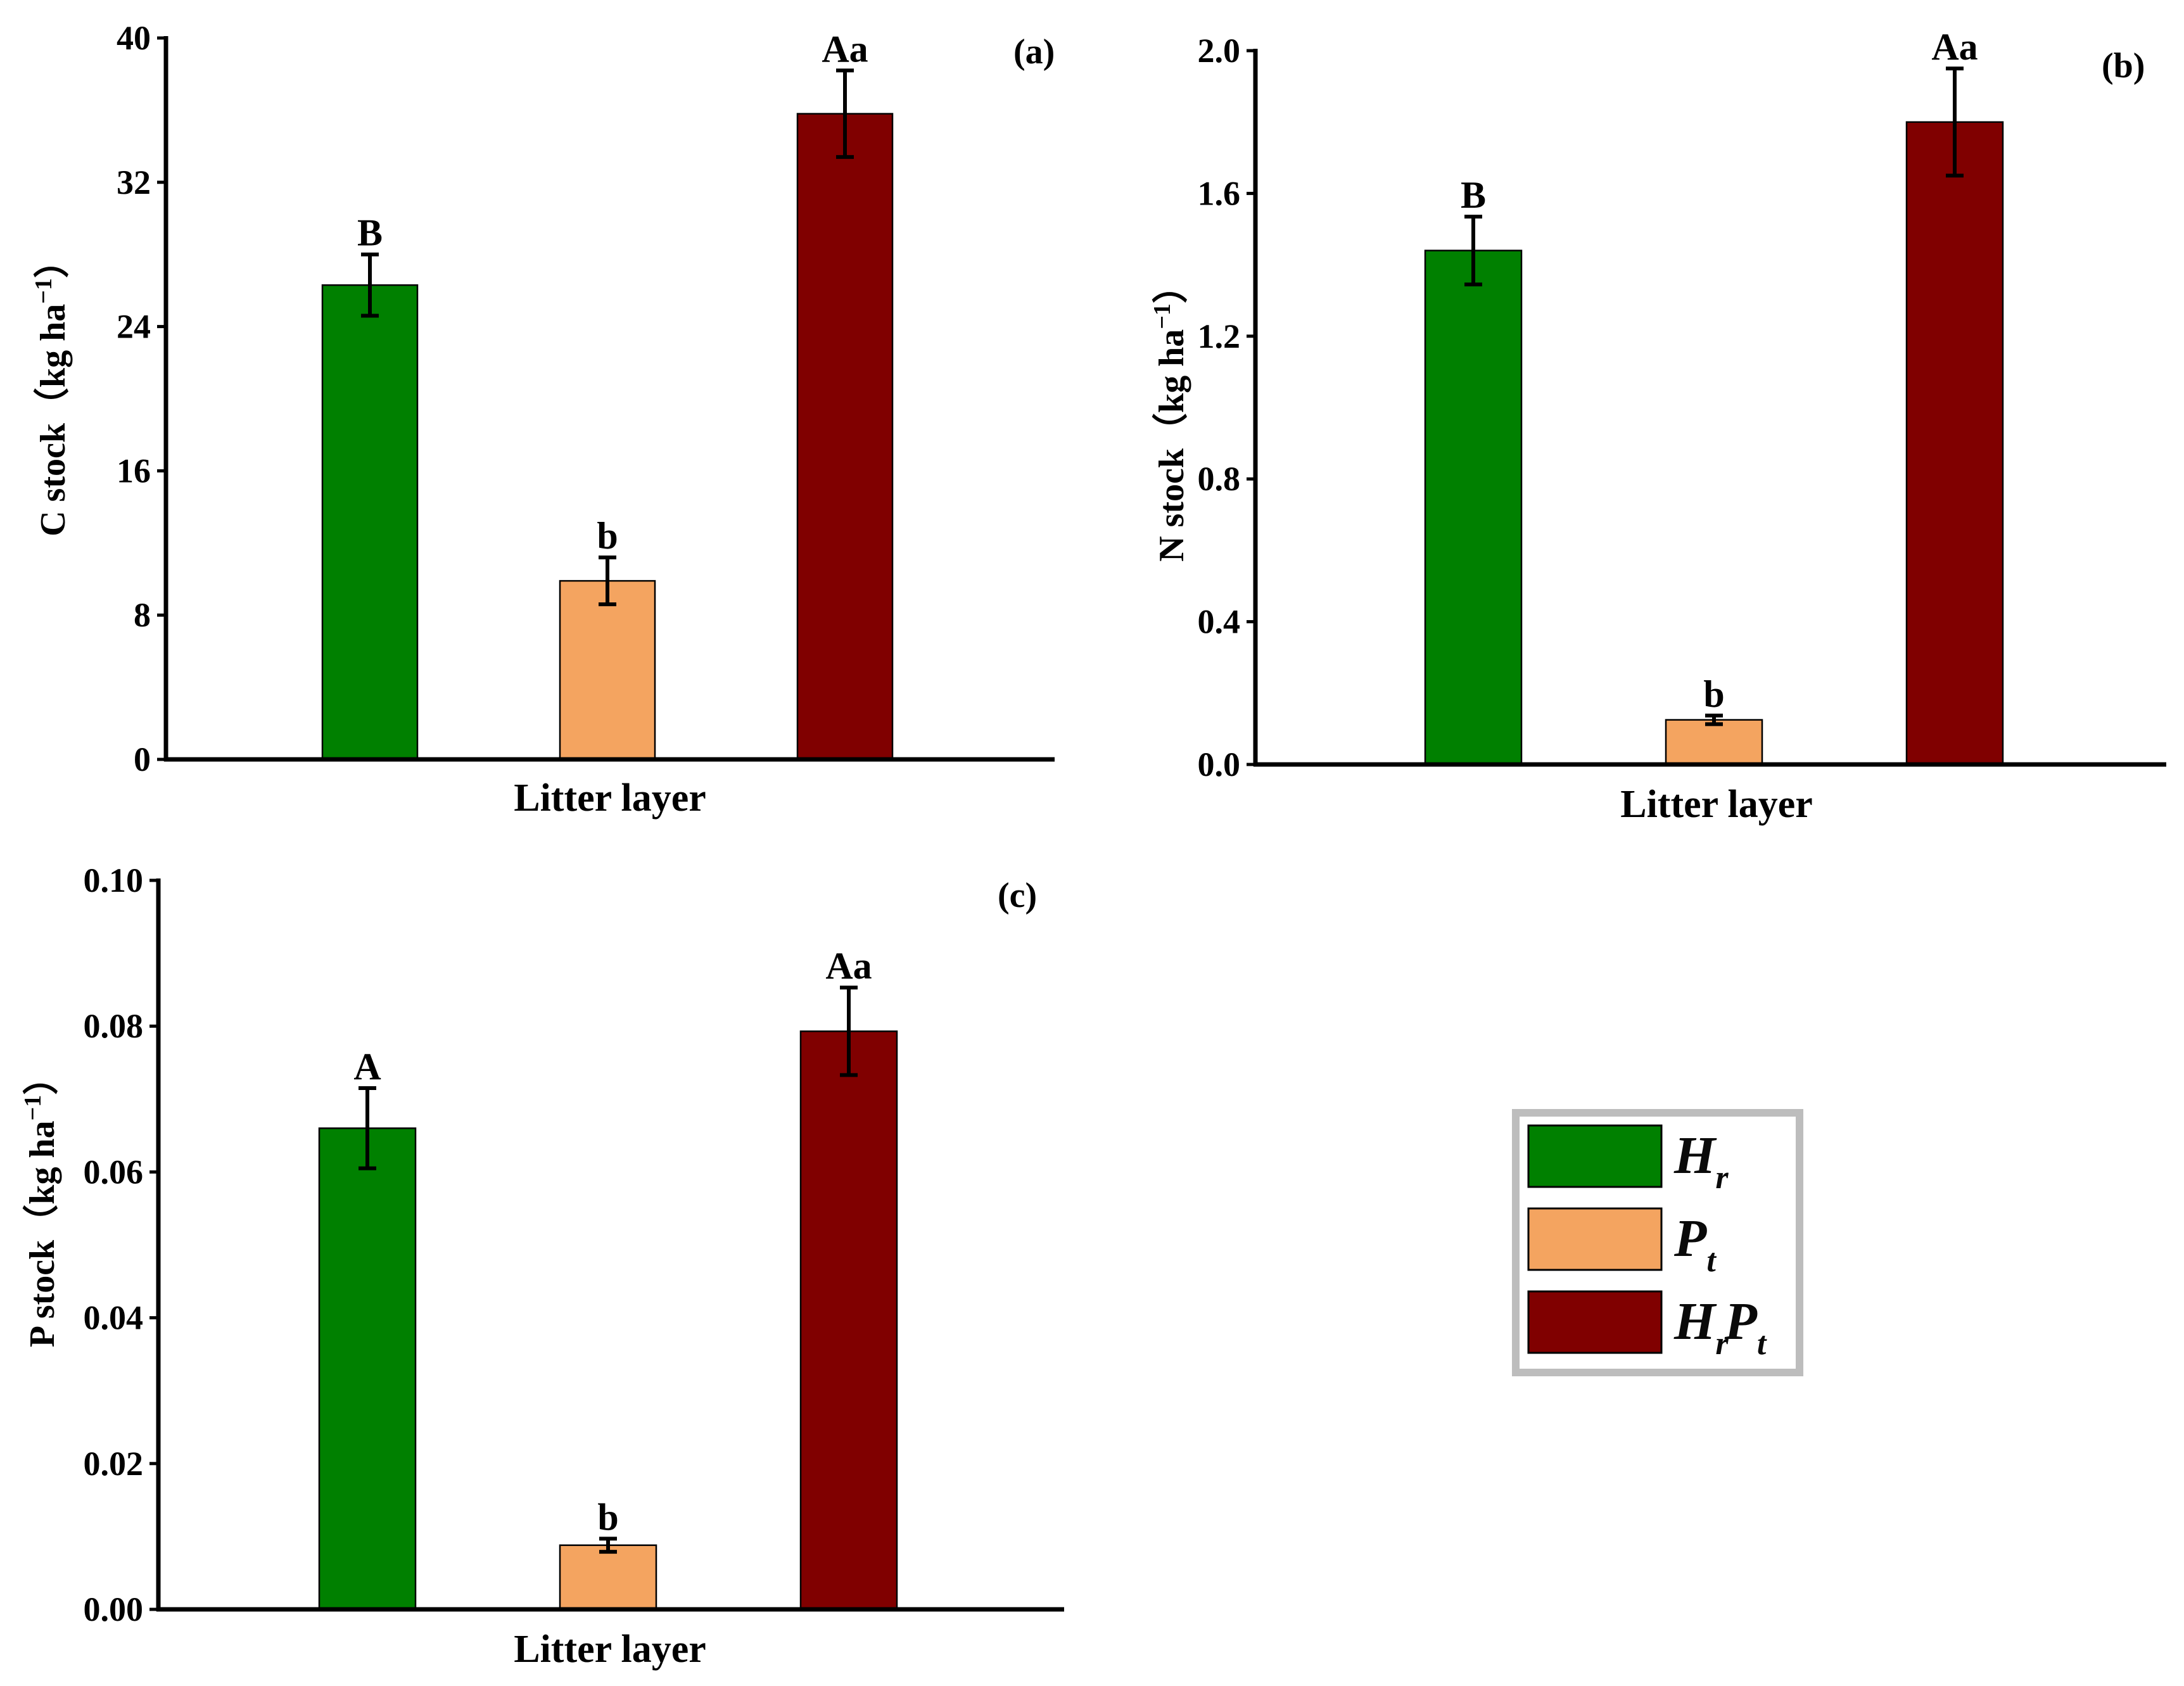 The width and height of the screenshot is (2184, 1686). Describe the element at coordinates (134, 471) in the screenshot. I see `y-tick-label: 16` at that location.